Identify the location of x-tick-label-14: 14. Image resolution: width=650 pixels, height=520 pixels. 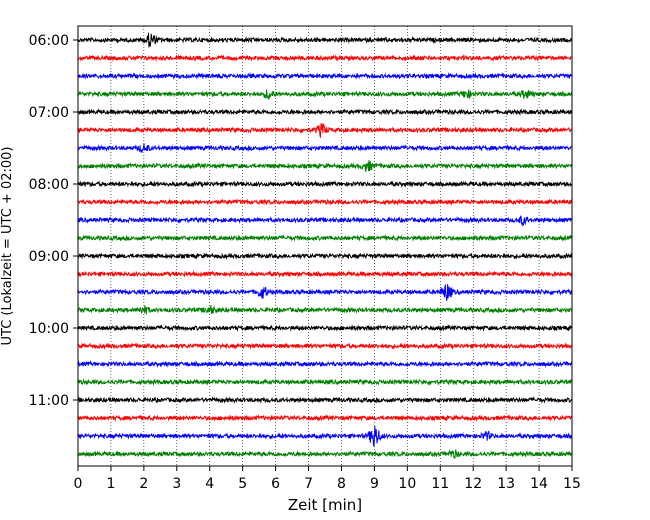
(539, 484).